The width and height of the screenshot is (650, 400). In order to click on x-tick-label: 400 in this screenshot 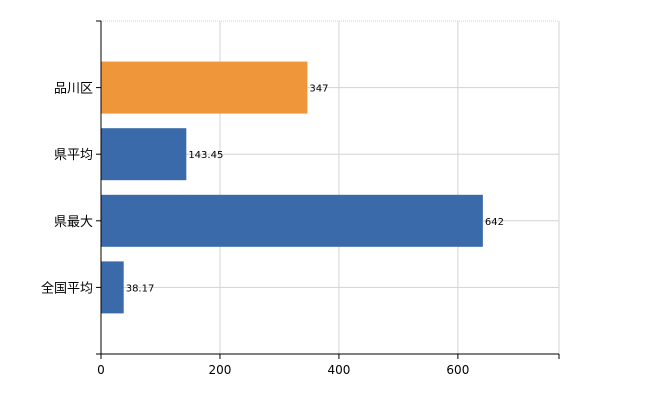, I will do `click(338, 370)`.